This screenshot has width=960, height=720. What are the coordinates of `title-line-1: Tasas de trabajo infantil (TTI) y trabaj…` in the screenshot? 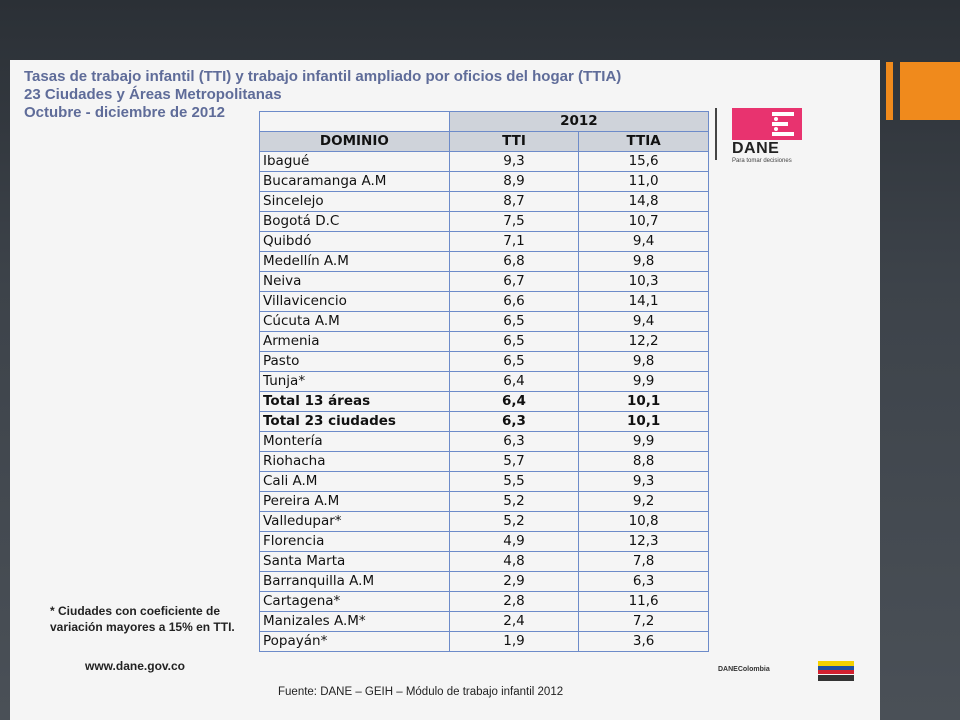 It's located at (323, 76).